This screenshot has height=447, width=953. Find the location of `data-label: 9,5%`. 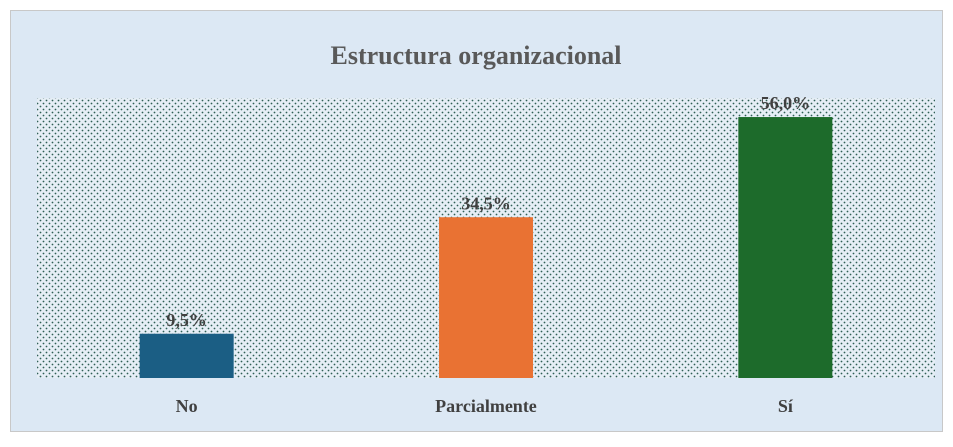

data-label: 9,5% is located at coordinates (186, 320).